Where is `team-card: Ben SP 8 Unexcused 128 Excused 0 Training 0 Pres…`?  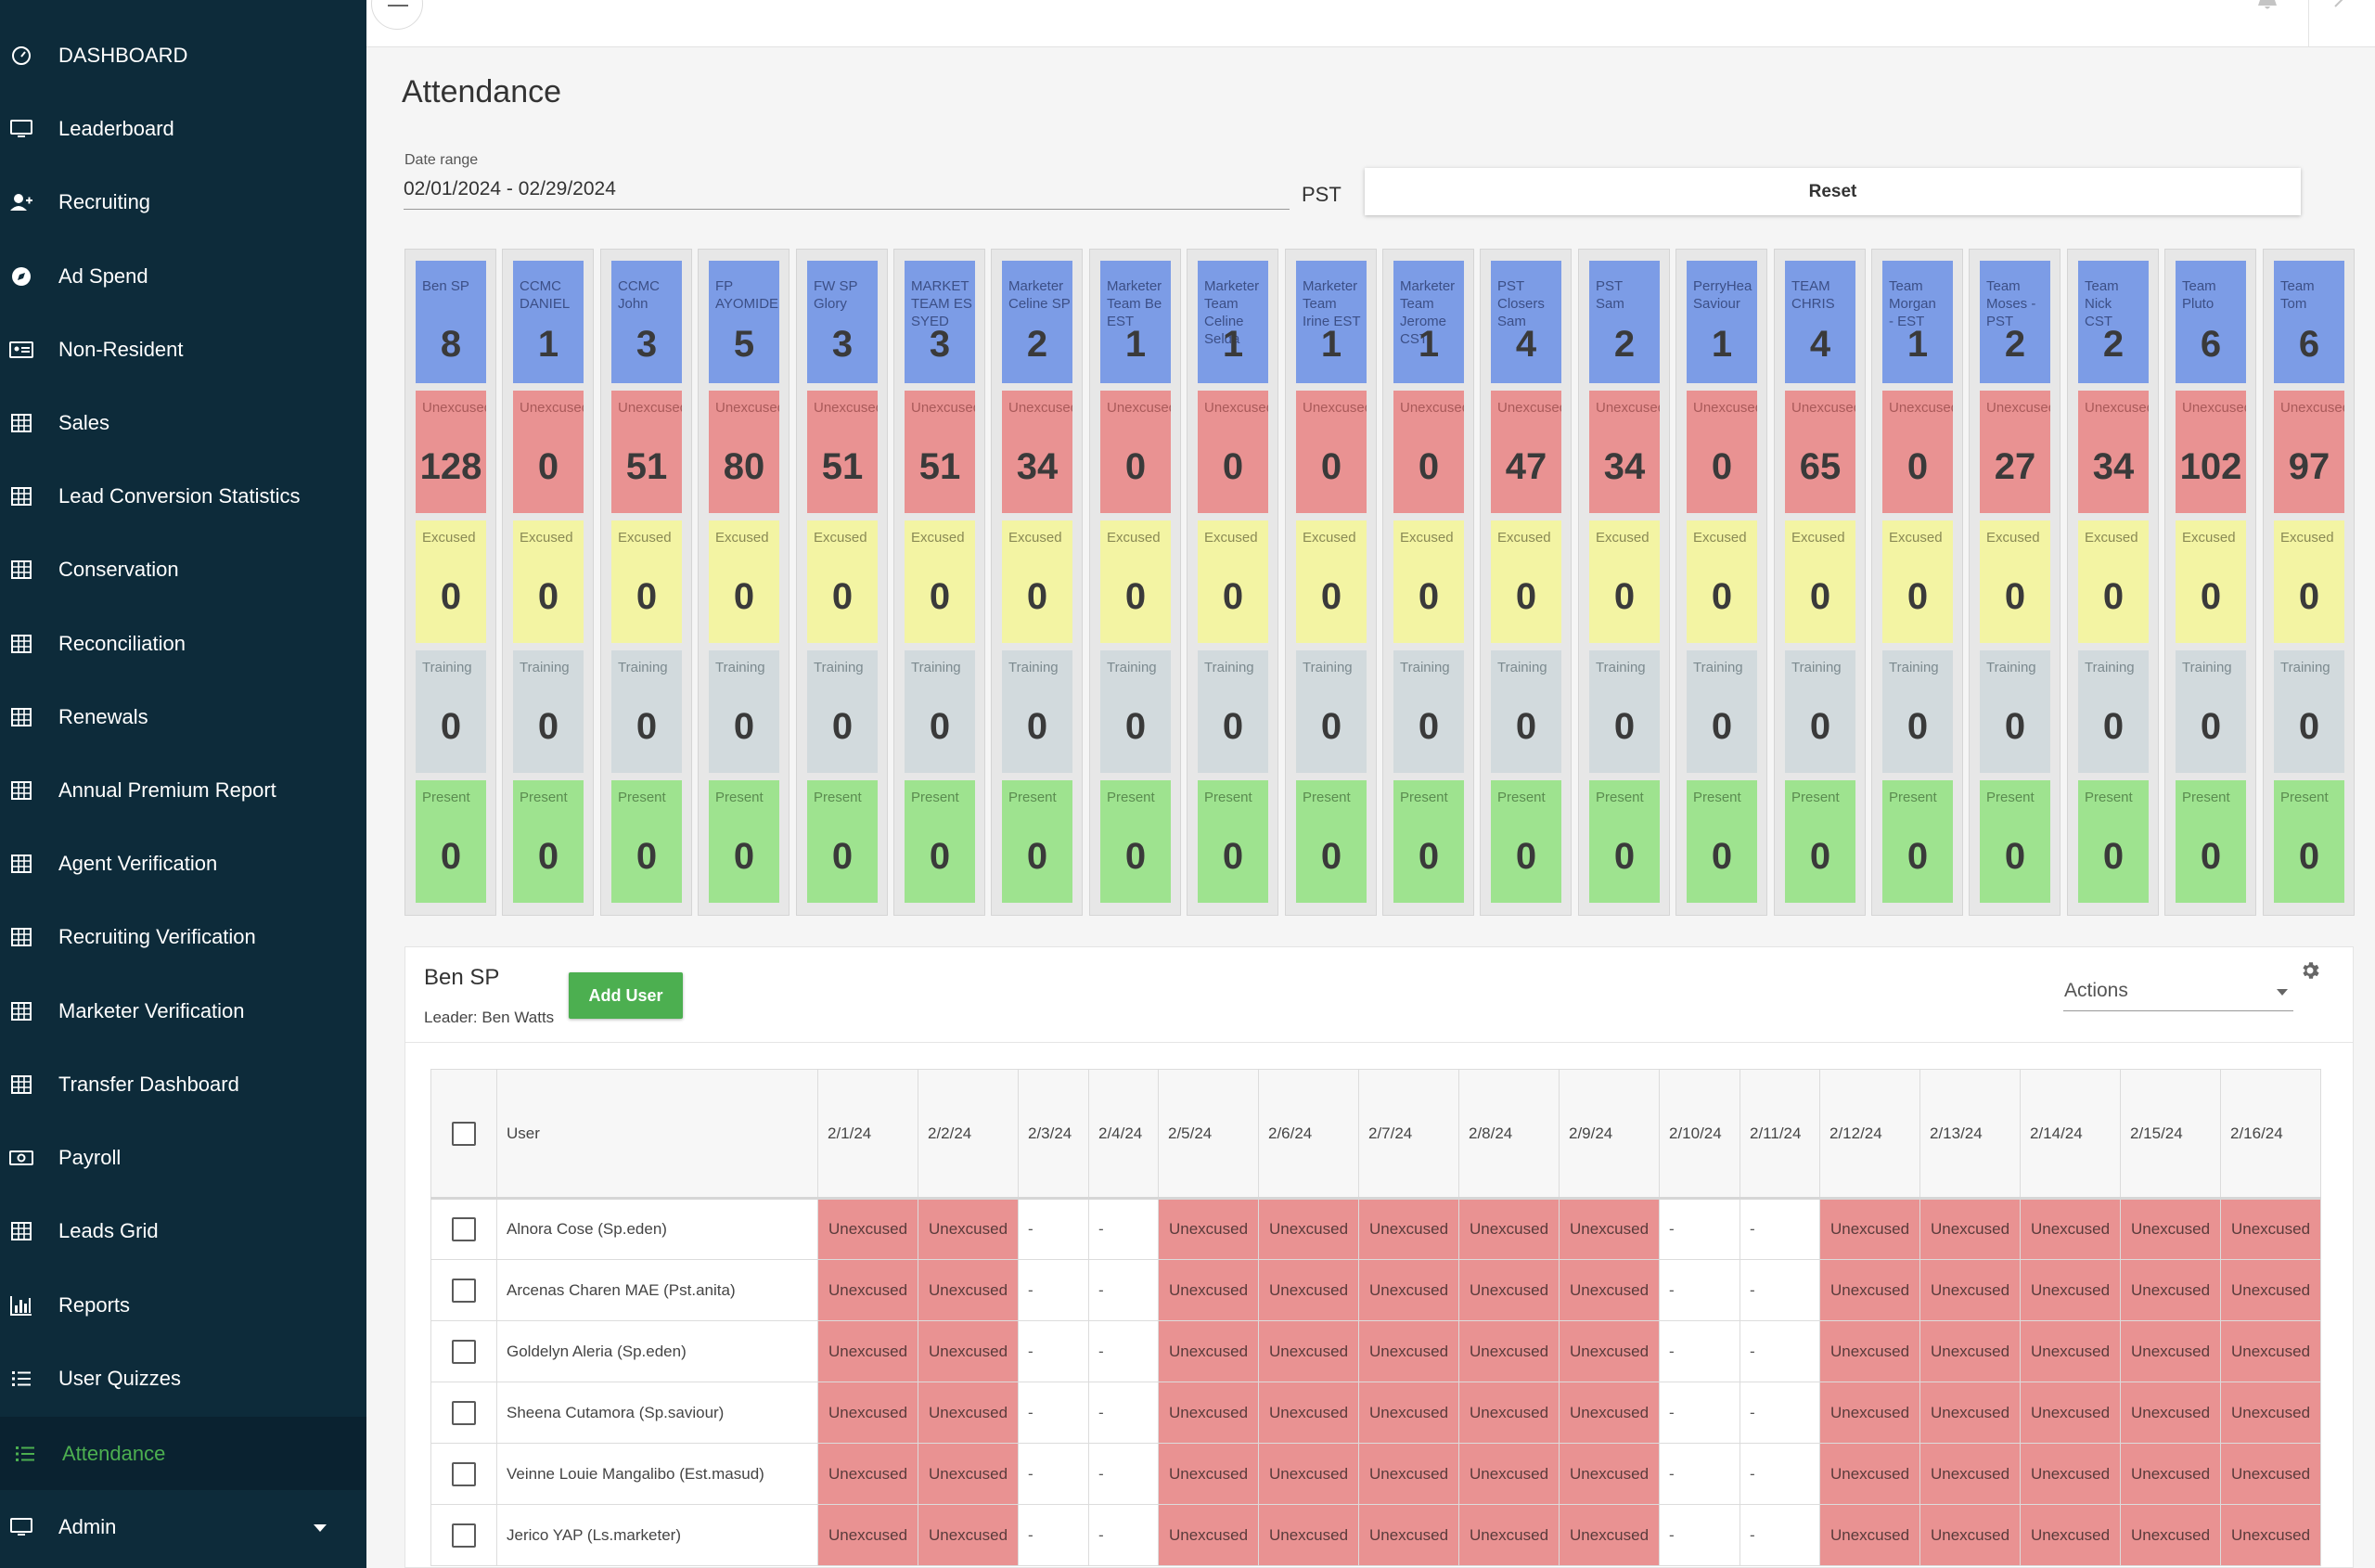 team-card: Ben SP 8 Unexcused 128 Excused 0 Training 0 Pres… is located at coordinates (450, 582).